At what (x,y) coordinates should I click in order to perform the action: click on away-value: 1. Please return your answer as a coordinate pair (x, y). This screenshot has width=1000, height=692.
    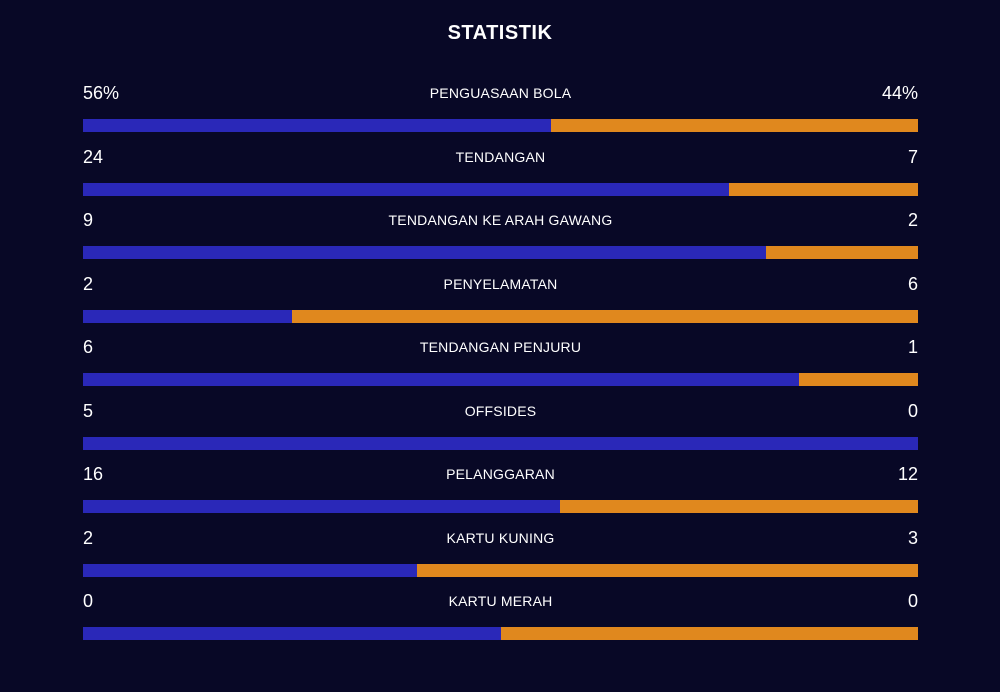
    Looking at the image, I should click on (912, 347).